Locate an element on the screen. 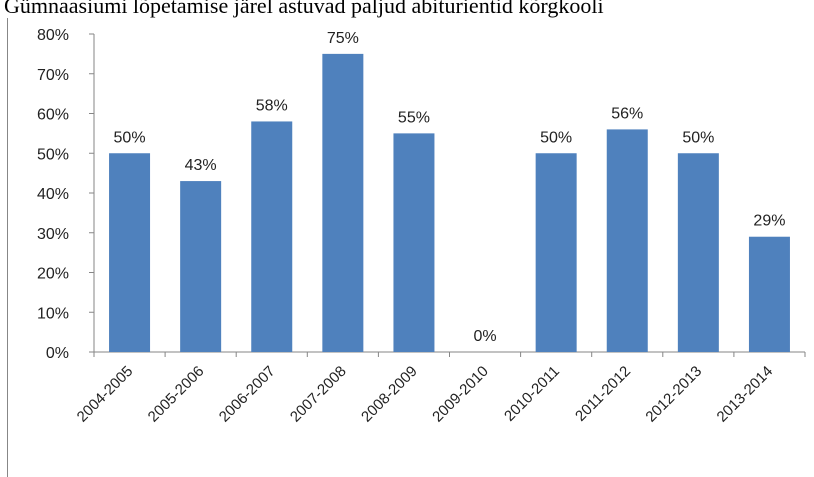 The width and height of the screenshot is (814, 477). y-tick-label: 80% is located at coordinates (53, 35).